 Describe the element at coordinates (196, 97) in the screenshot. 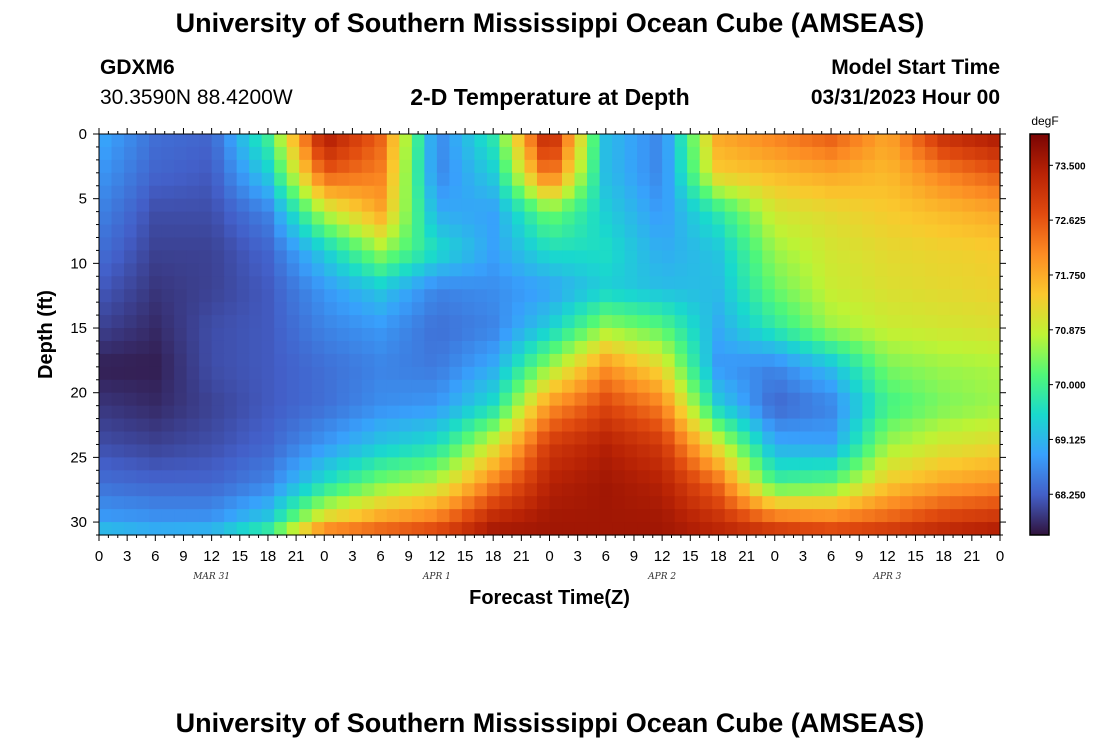

I see `station-coordinates: 30.3590N 88.4200W` at that location.